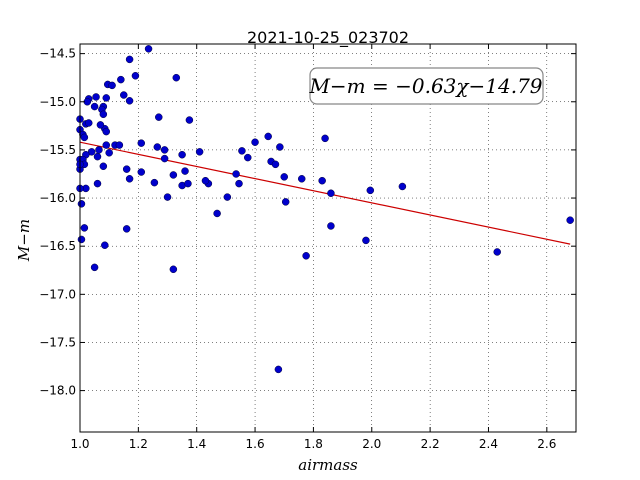 The image size is (640, 480). I want to click on y-tick-label: −18.0, so click(57, 391).